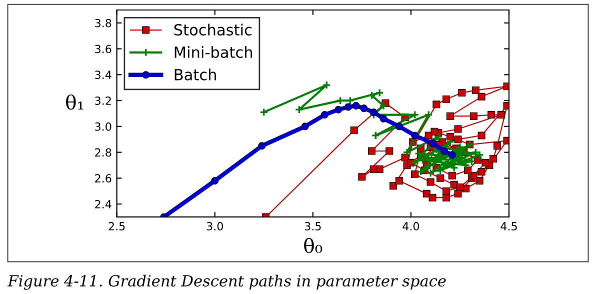  I want to click on x-tick-label: 4.0, so click(411, 226).